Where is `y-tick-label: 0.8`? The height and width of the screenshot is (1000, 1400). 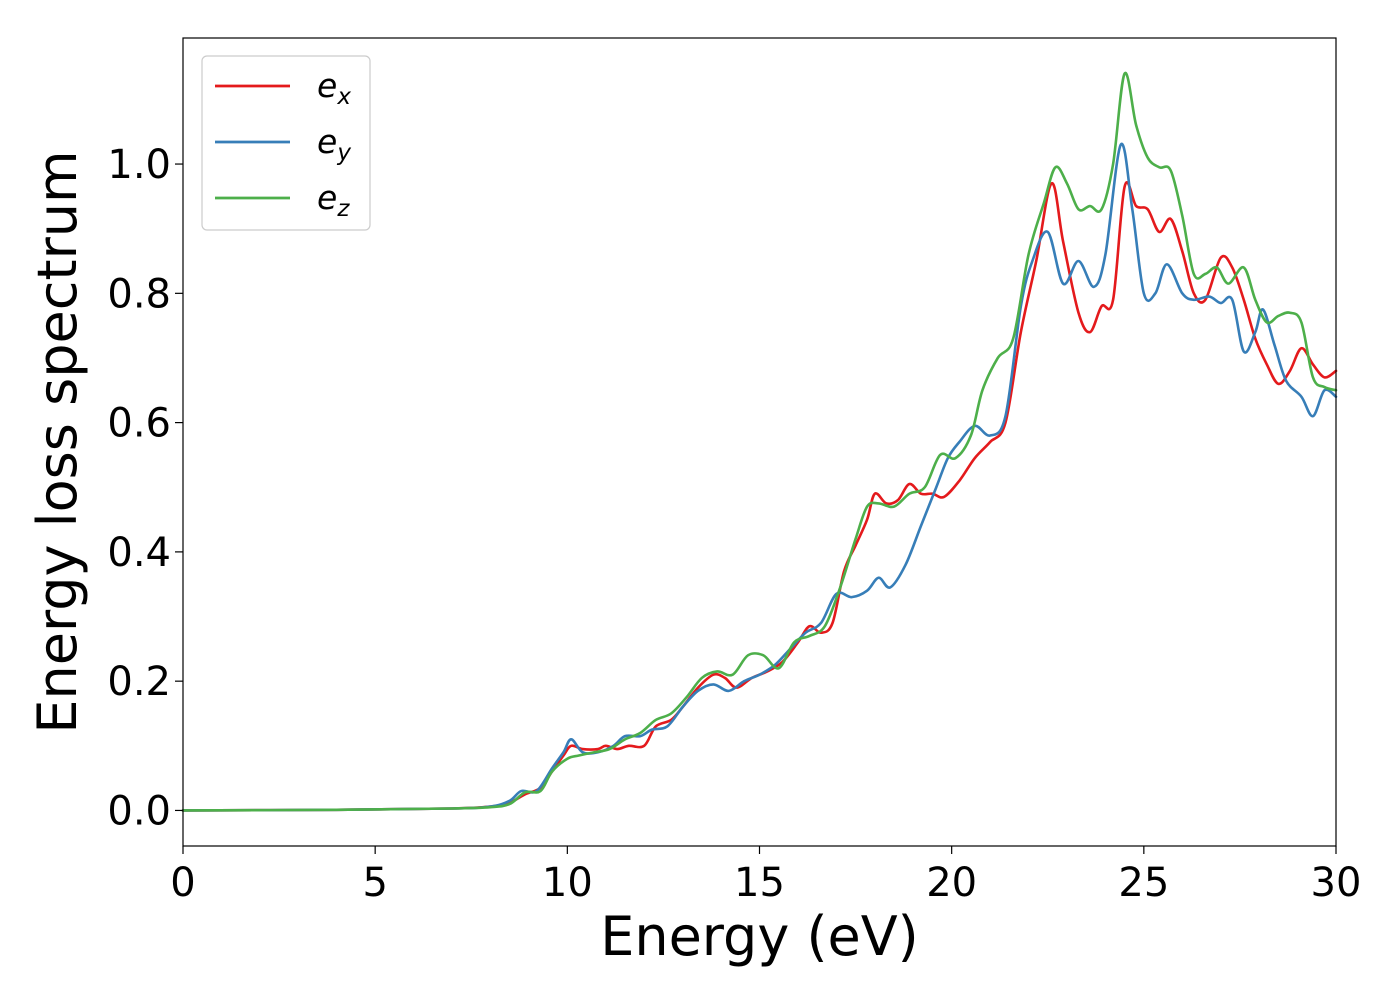 y-tick-label: 0.8 is located at coordinates (139, 294).